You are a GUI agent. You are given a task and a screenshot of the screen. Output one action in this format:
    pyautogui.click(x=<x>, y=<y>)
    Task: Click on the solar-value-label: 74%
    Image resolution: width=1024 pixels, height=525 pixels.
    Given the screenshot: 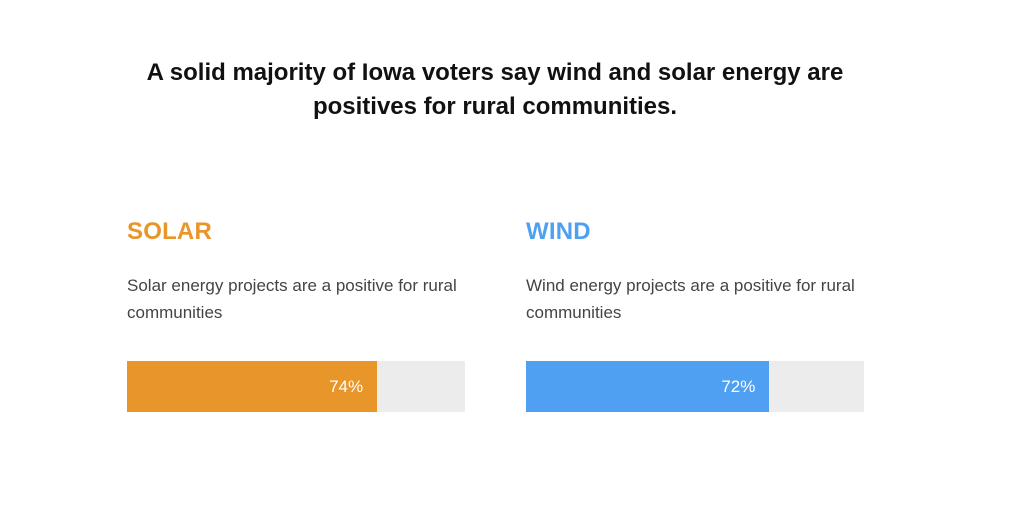 What is the action you would take?
    pyautogui.click(x=346, y=386)
    